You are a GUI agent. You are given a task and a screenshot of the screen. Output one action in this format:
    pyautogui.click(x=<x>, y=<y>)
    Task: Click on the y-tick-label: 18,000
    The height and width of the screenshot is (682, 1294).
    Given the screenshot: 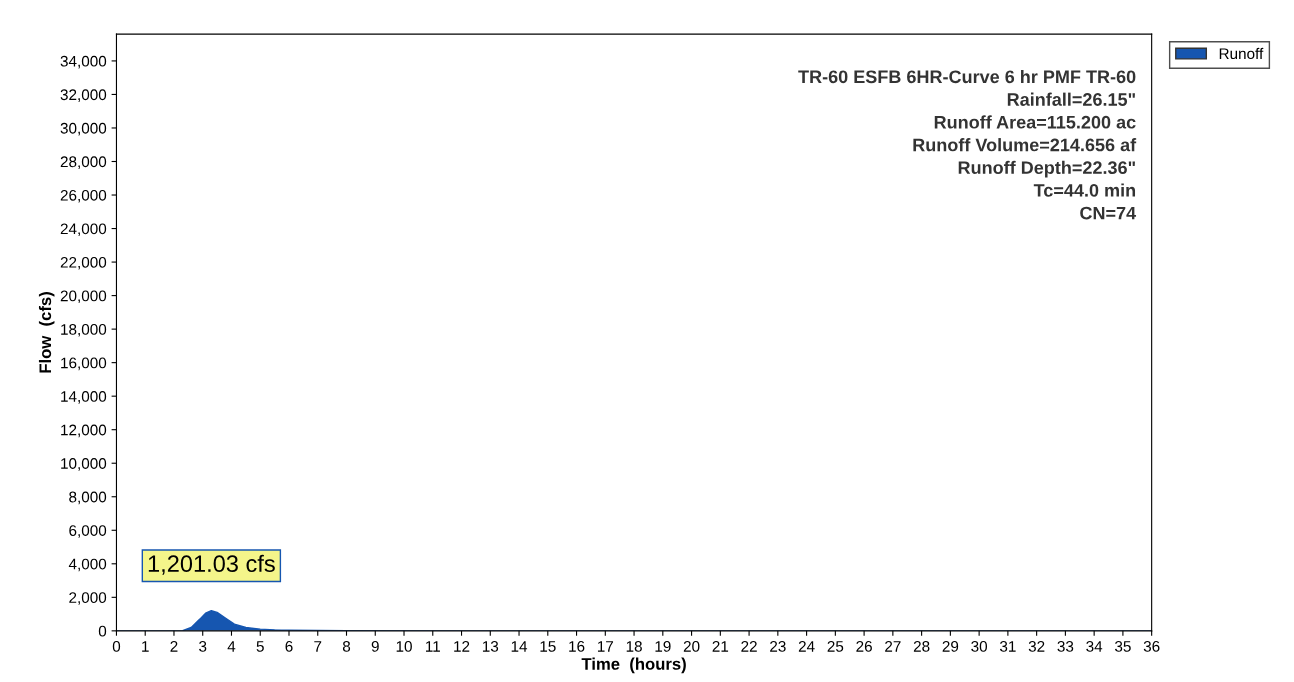 What is the action you would take?
    pyautogui.click(x=84, y=330)
    